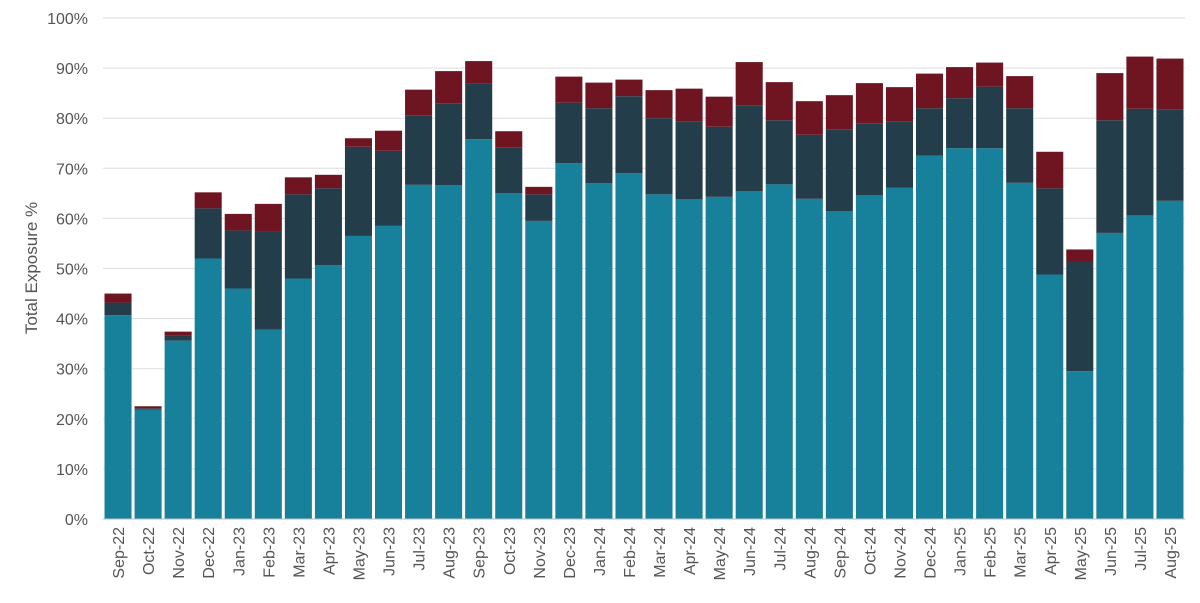 This screenshot has height=603, width=1200. What do you see at coordinates (72, 420) in the screenshot?
I see `y-tick-label: 20%` at bounding box center [72, 420].